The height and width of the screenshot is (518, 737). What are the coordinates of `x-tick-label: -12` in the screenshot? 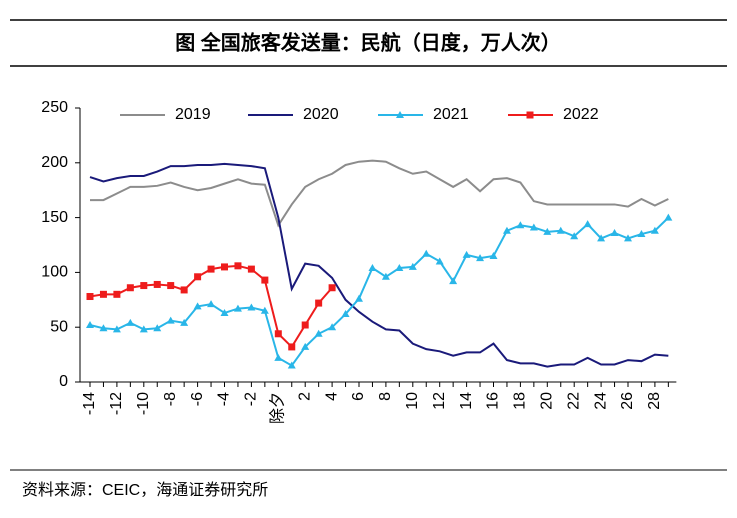 It's located at (116, 403).